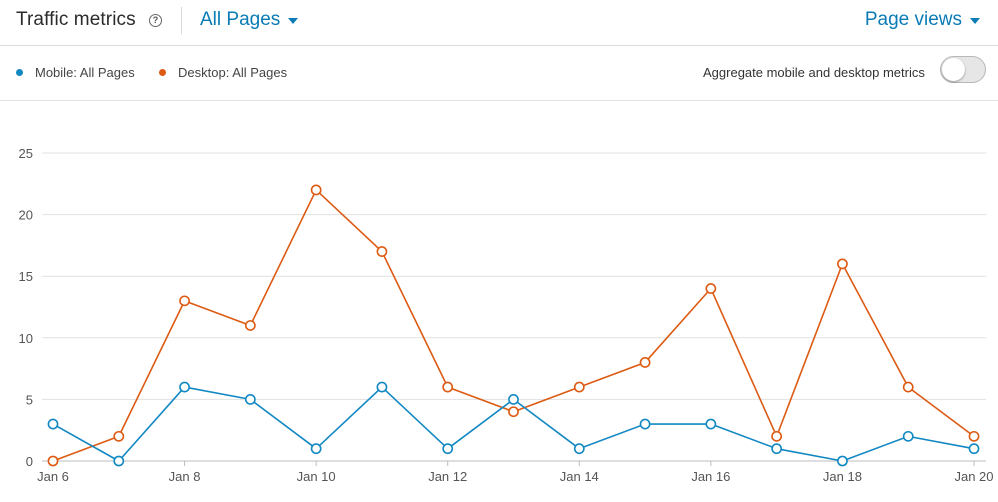 This screenshot has width=998, height=502. Describe the element at coordinates (162, 72) in the screenshot. I see `desktop-dot-icon` at that location.